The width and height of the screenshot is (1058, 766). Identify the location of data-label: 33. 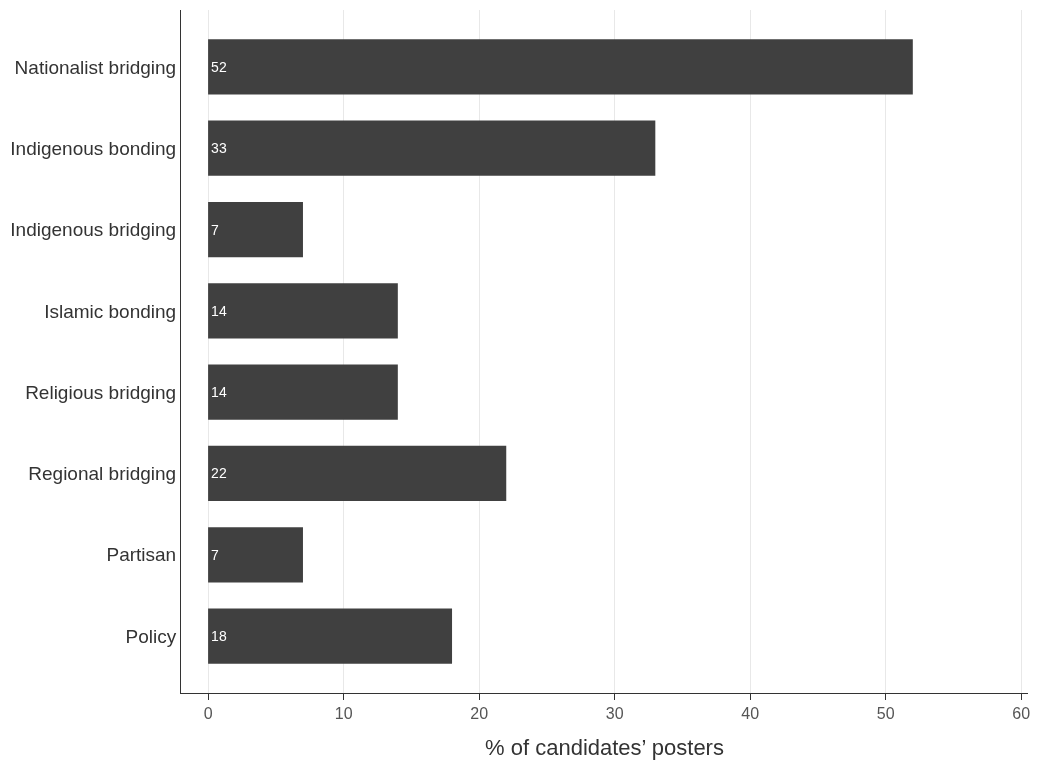
(219, 148).